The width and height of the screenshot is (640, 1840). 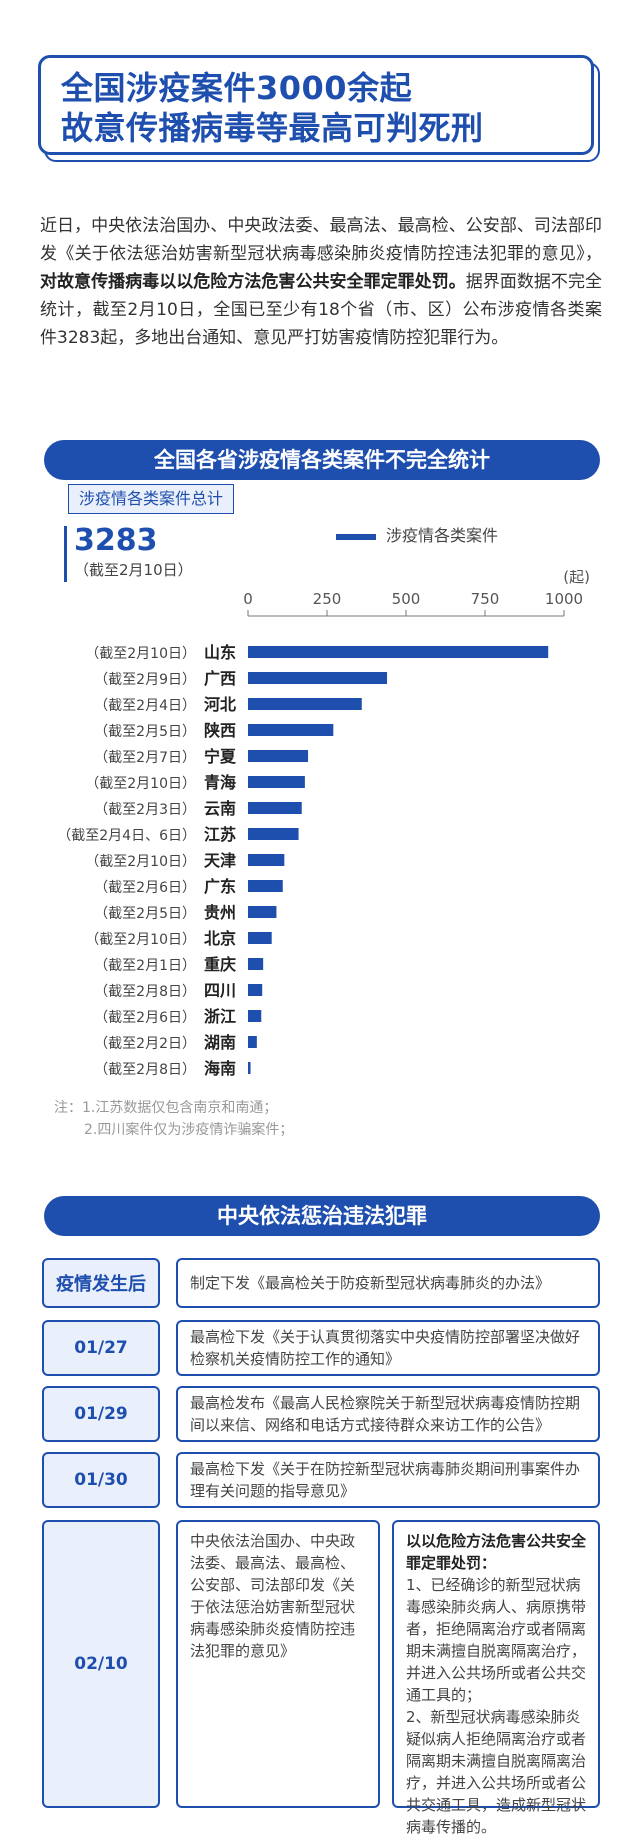 I want to click on x-tick-label: 250, so click(x=327, y=599).